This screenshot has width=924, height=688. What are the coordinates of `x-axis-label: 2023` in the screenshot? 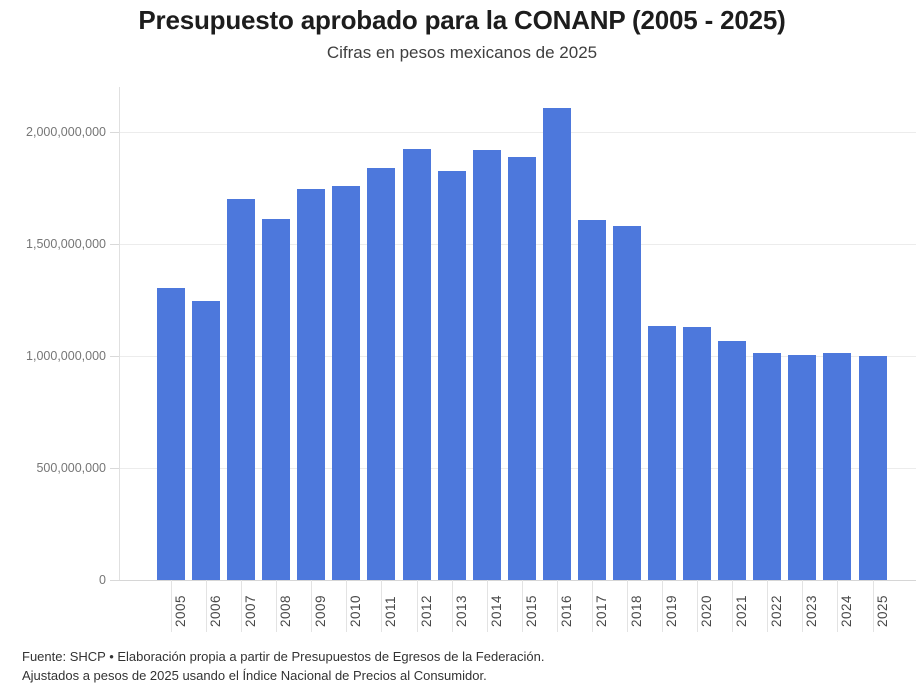 It's located at (812, 610).